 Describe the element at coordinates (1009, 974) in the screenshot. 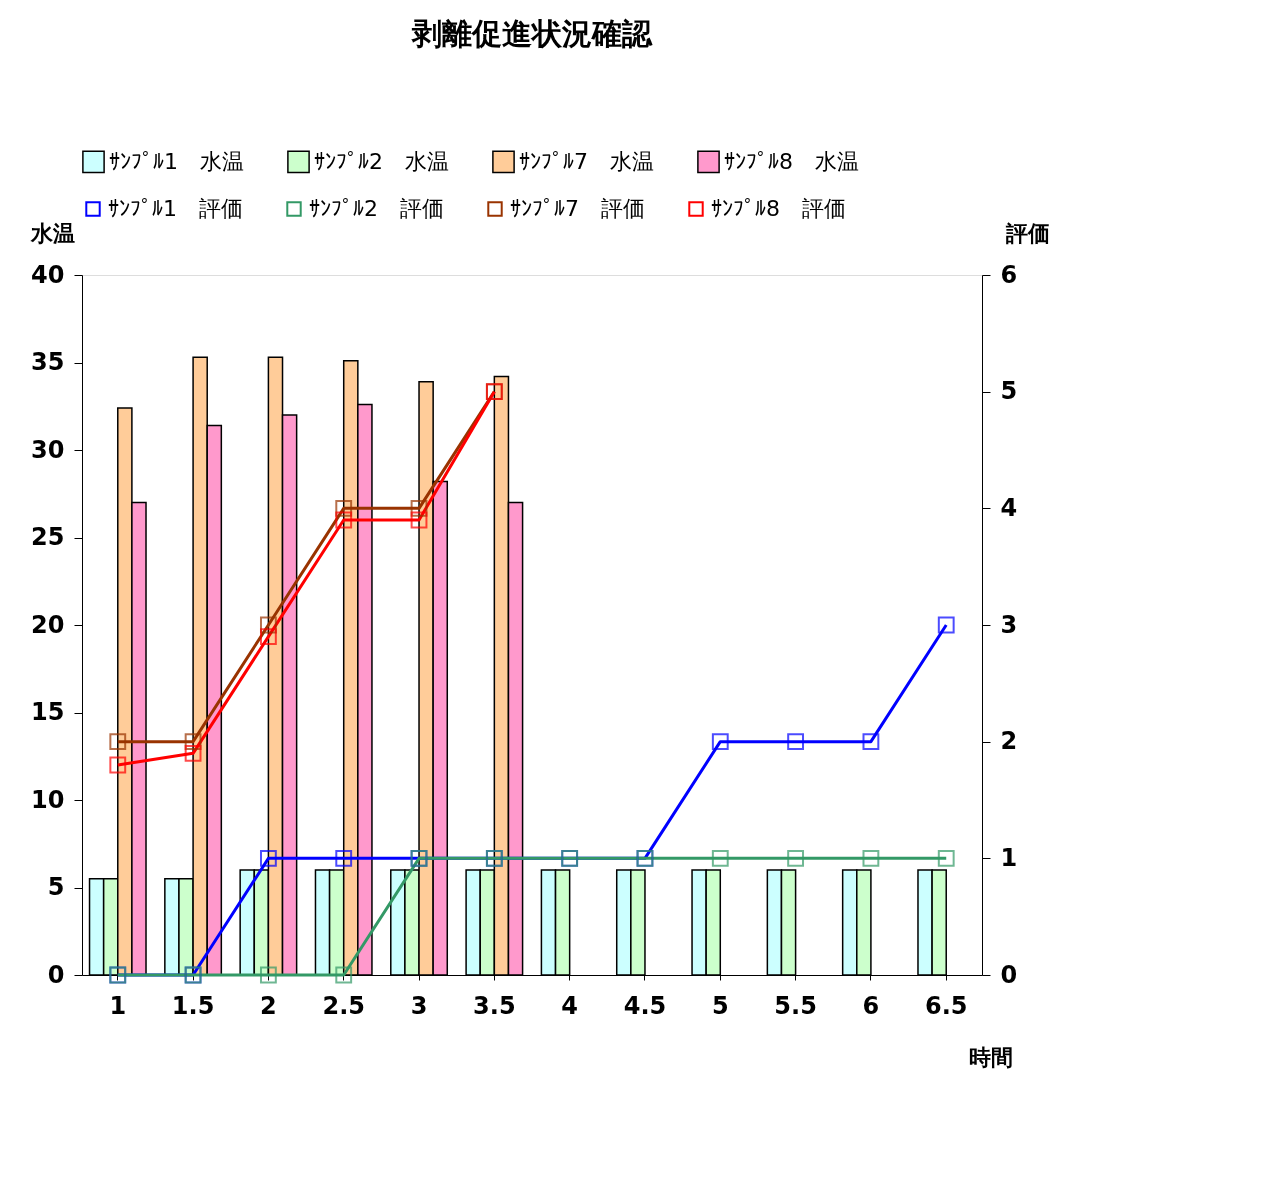

I see `y2-tick-label: 0` at that location.